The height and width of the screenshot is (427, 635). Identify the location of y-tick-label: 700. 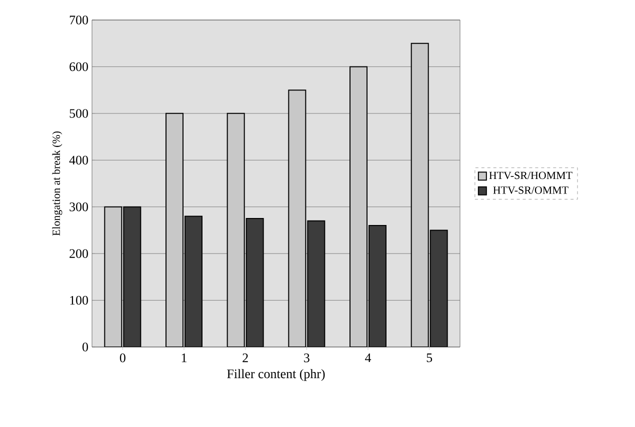
(79, 20).